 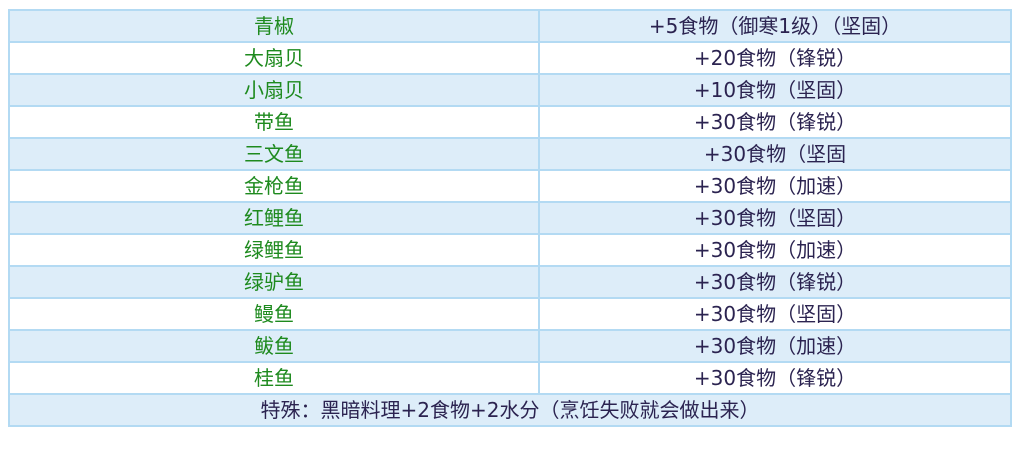 I want to click on table-row: 小扇贝 +10食物（坚固）, so click(x=510, y=90).